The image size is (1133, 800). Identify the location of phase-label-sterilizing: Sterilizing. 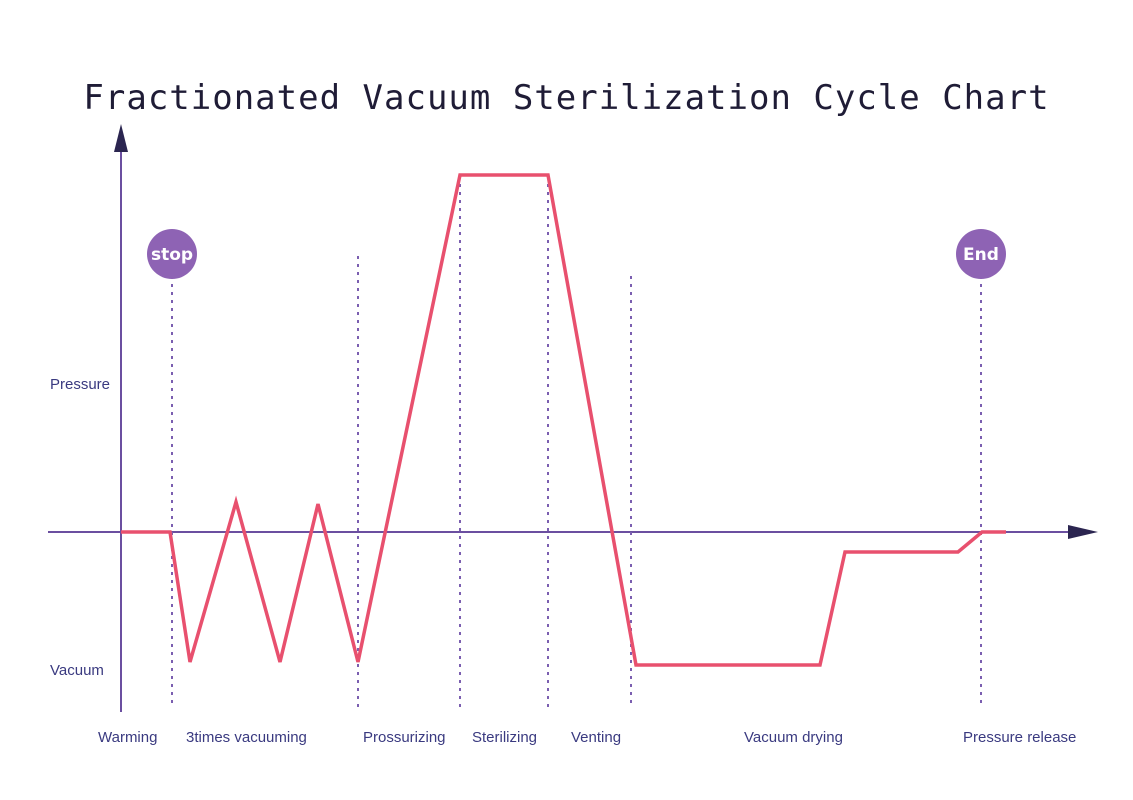
(504, 737).